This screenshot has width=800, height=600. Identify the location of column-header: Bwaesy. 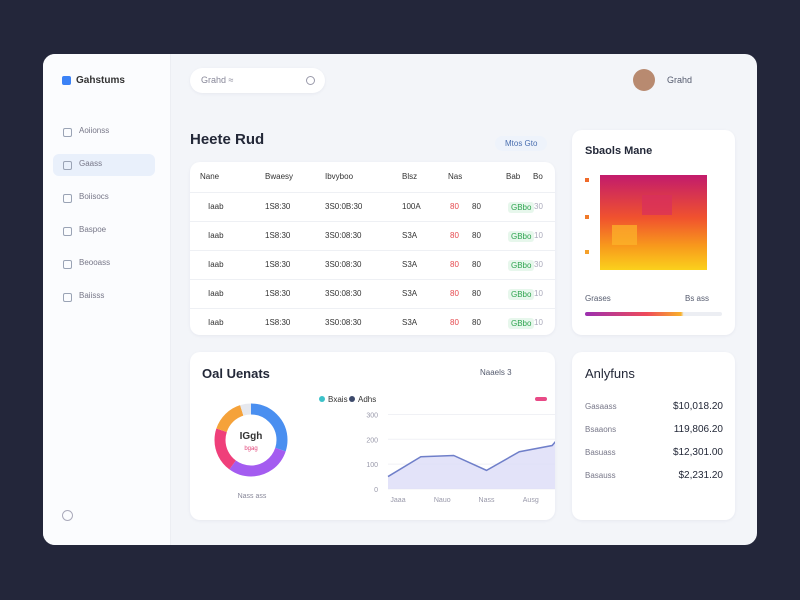
(279, 176).